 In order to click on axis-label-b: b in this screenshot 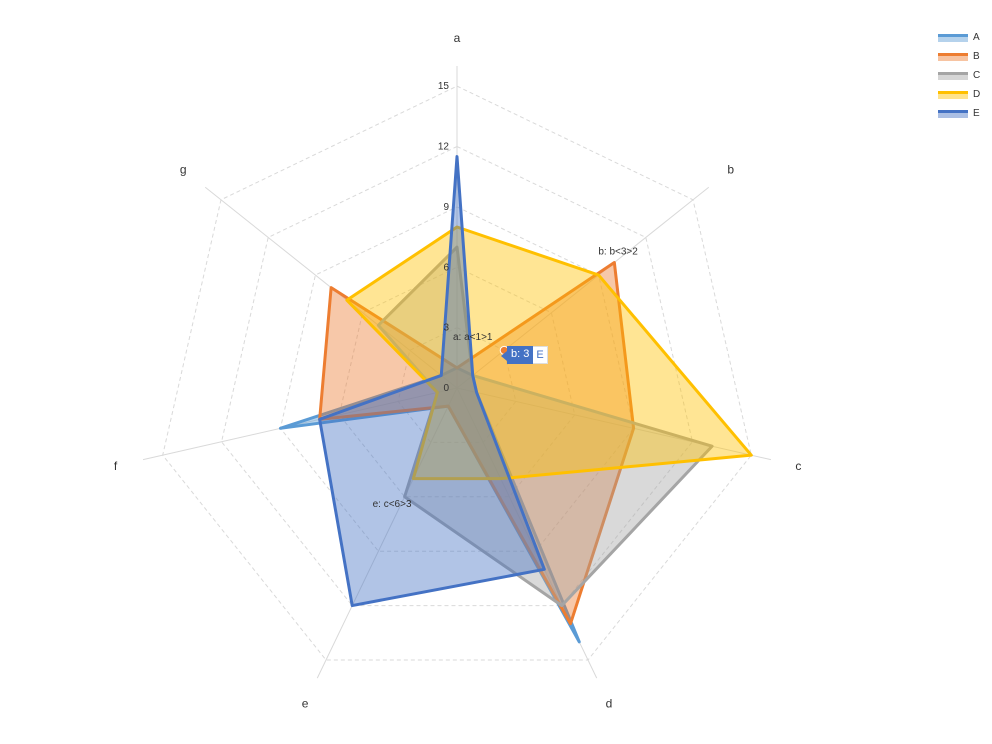, I will do `click(730, 170)`.